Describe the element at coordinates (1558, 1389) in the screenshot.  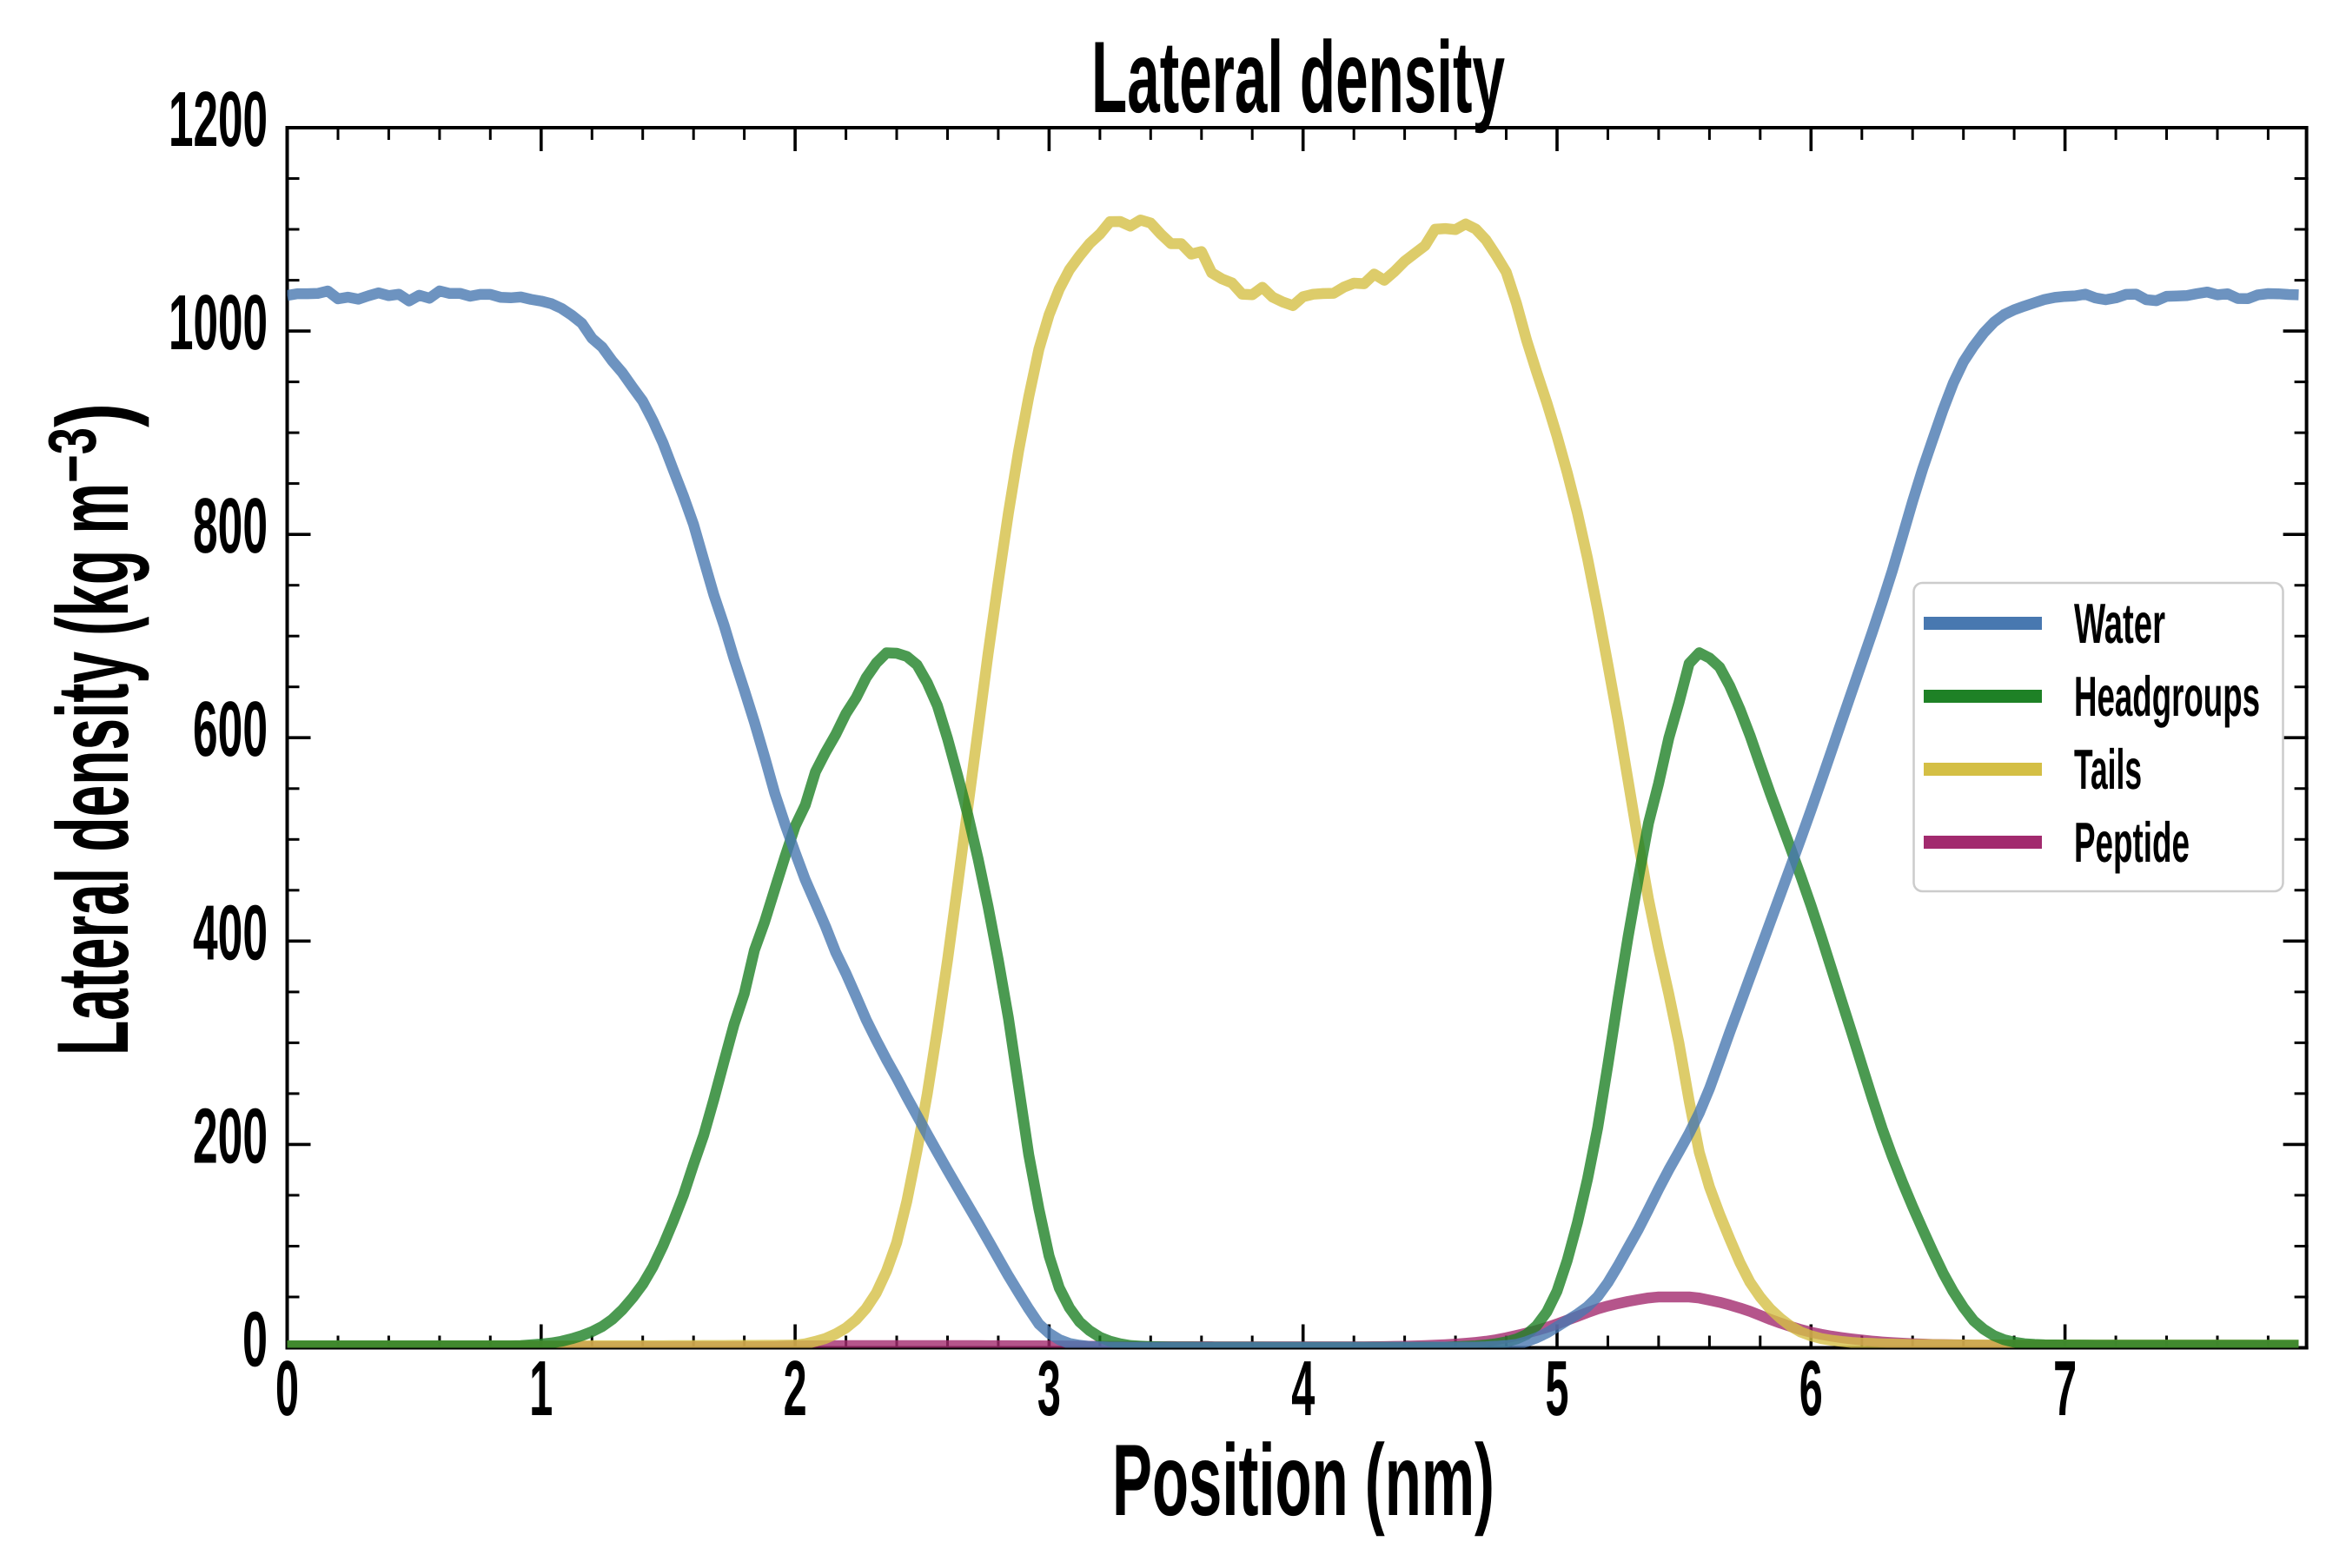
I see `svg-text: 5` at that location.